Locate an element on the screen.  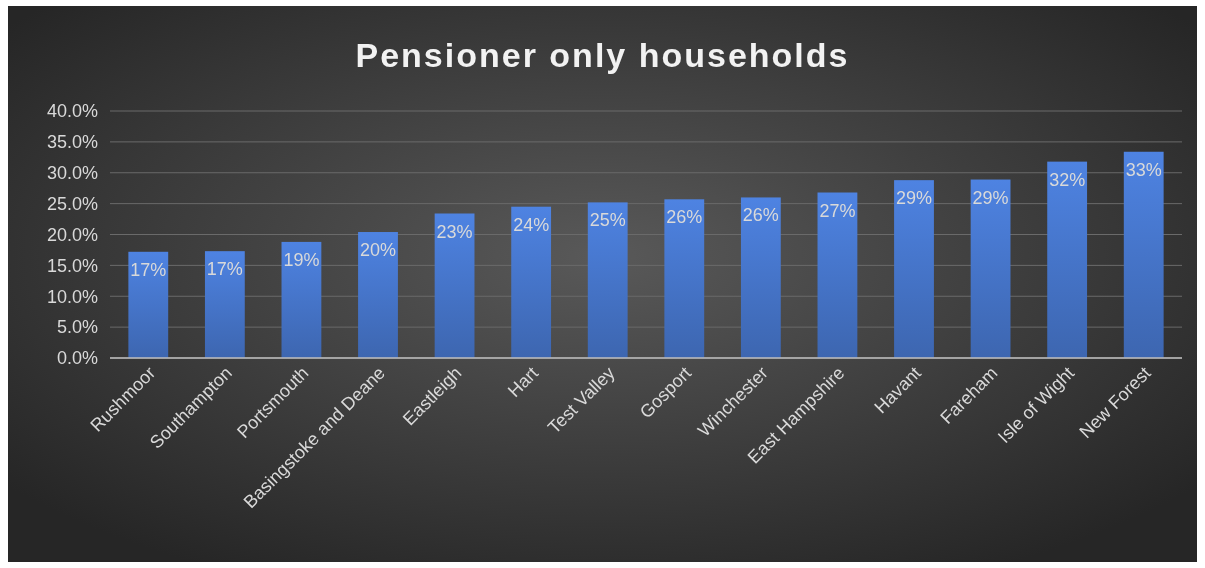
data-label: 25% is located at coordinates (607, 220).